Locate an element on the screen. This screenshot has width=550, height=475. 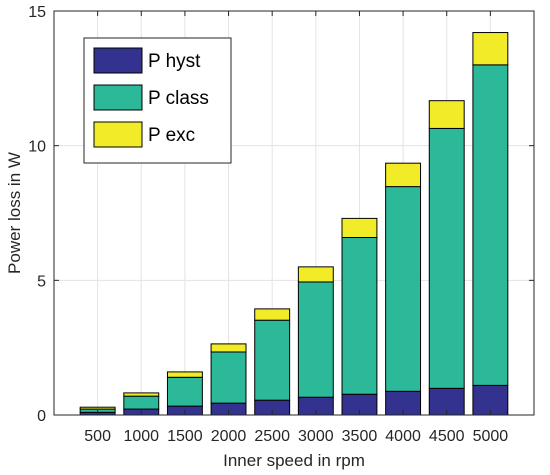
y-tick-label: 0 is located at coordinates (41, 416).